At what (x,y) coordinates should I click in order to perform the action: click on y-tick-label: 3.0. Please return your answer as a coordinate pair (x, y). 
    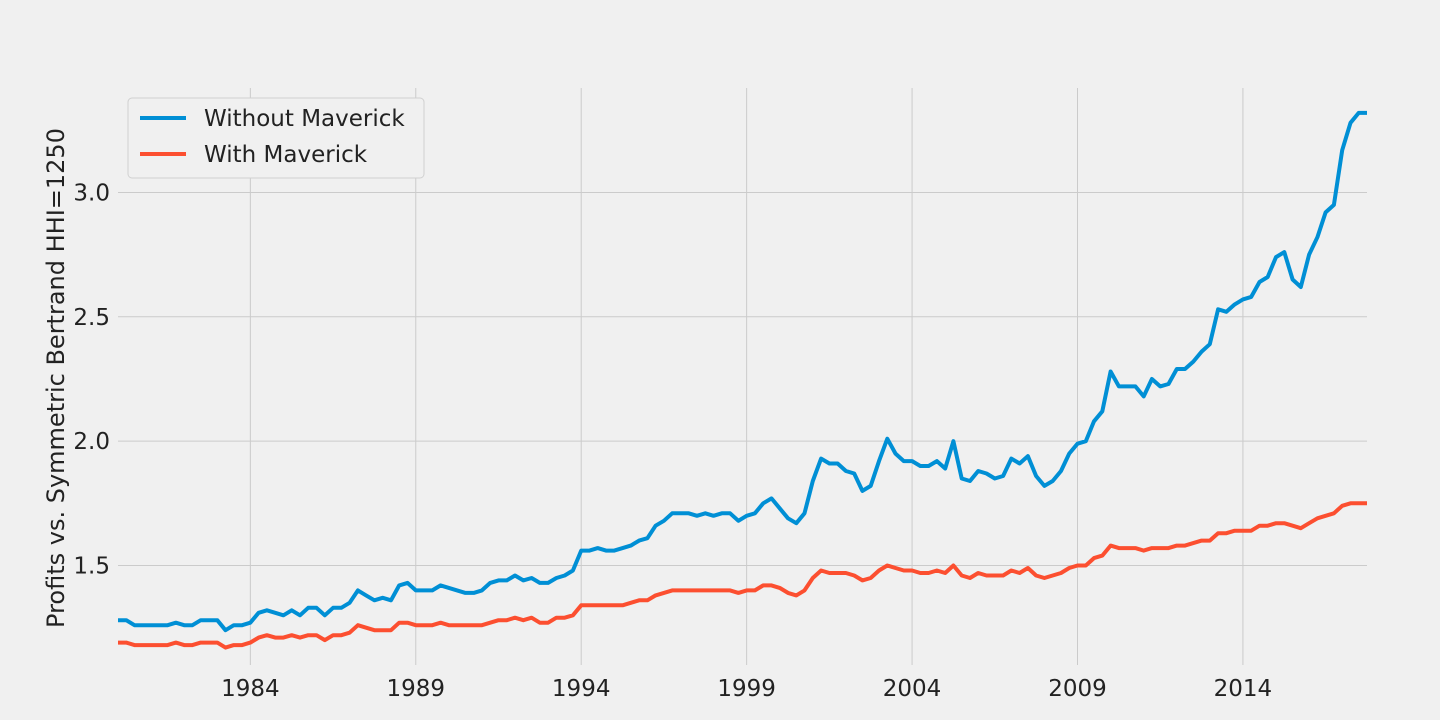
    Looking at the image, I should click on (91, 193).